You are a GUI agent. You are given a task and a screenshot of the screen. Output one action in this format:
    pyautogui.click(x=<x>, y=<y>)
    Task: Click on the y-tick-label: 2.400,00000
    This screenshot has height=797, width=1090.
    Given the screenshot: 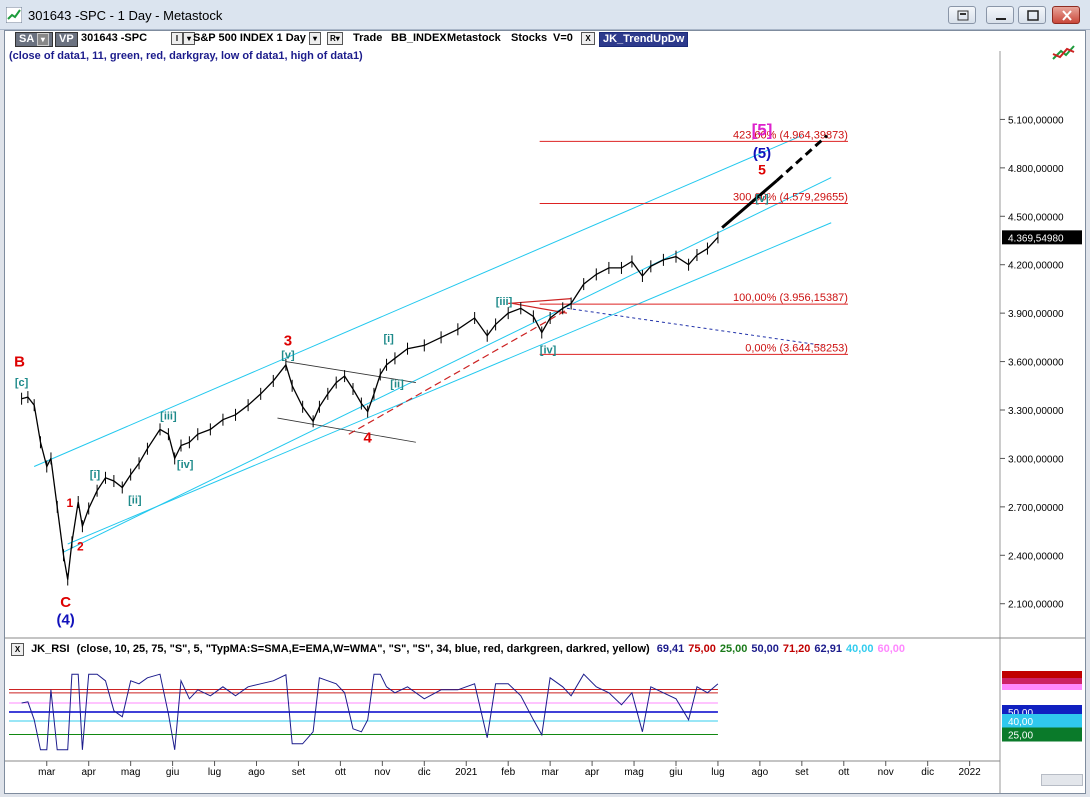 What is the action you would take?
    pyautogui.click(x=1036, y=556)
    